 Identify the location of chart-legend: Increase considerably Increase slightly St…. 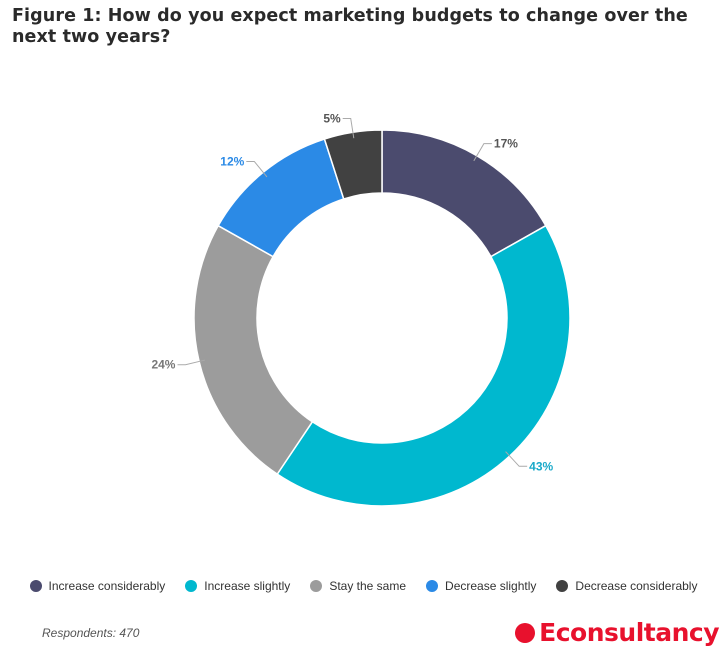
(363, 586).